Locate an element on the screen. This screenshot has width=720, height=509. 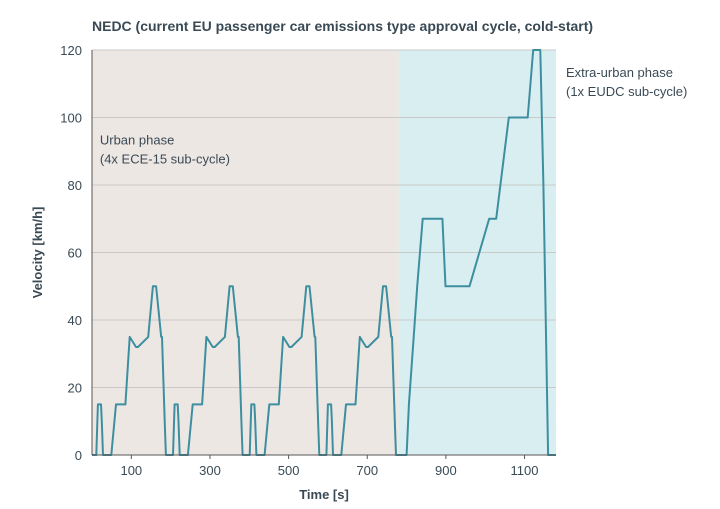
x-tick-label: 300 is located at coordinates (210, 470).